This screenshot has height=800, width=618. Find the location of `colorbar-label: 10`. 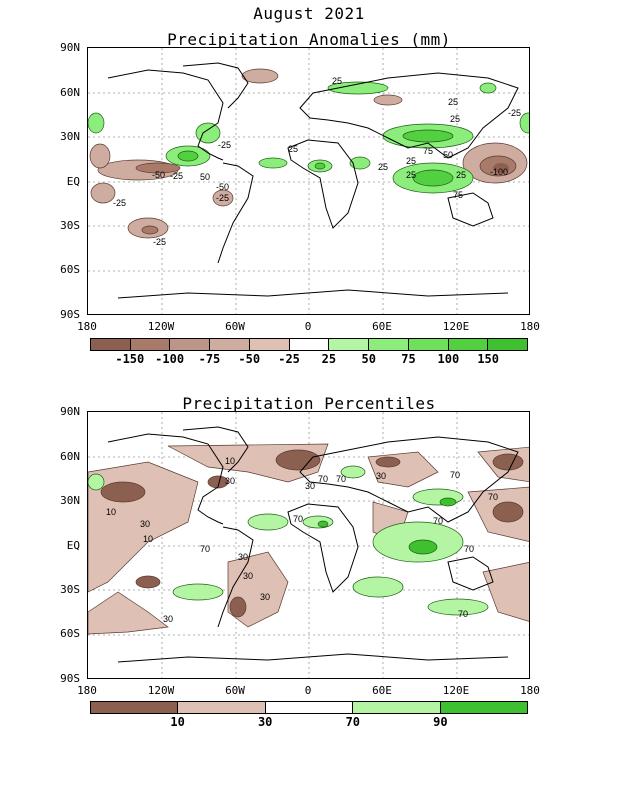

colorbar-label: 10 is located at coordinates (177, 722).